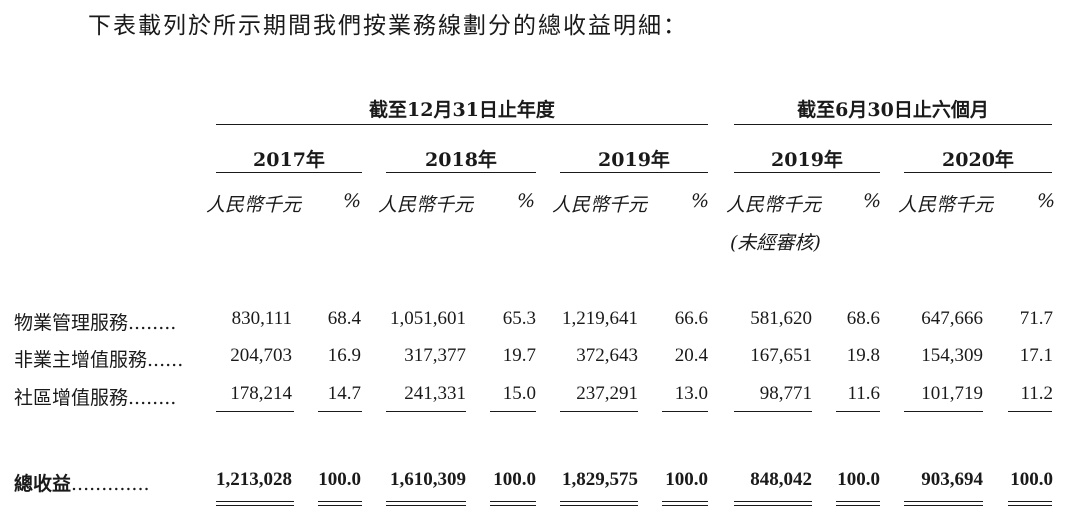  I want to click on table-cell: 101,719, so click(952, 393).